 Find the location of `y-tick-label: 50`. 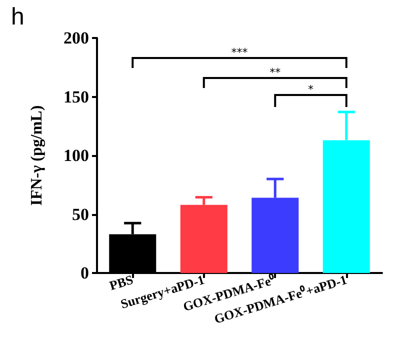

y-tick-label: 50 is located at coordinates (80, 214).